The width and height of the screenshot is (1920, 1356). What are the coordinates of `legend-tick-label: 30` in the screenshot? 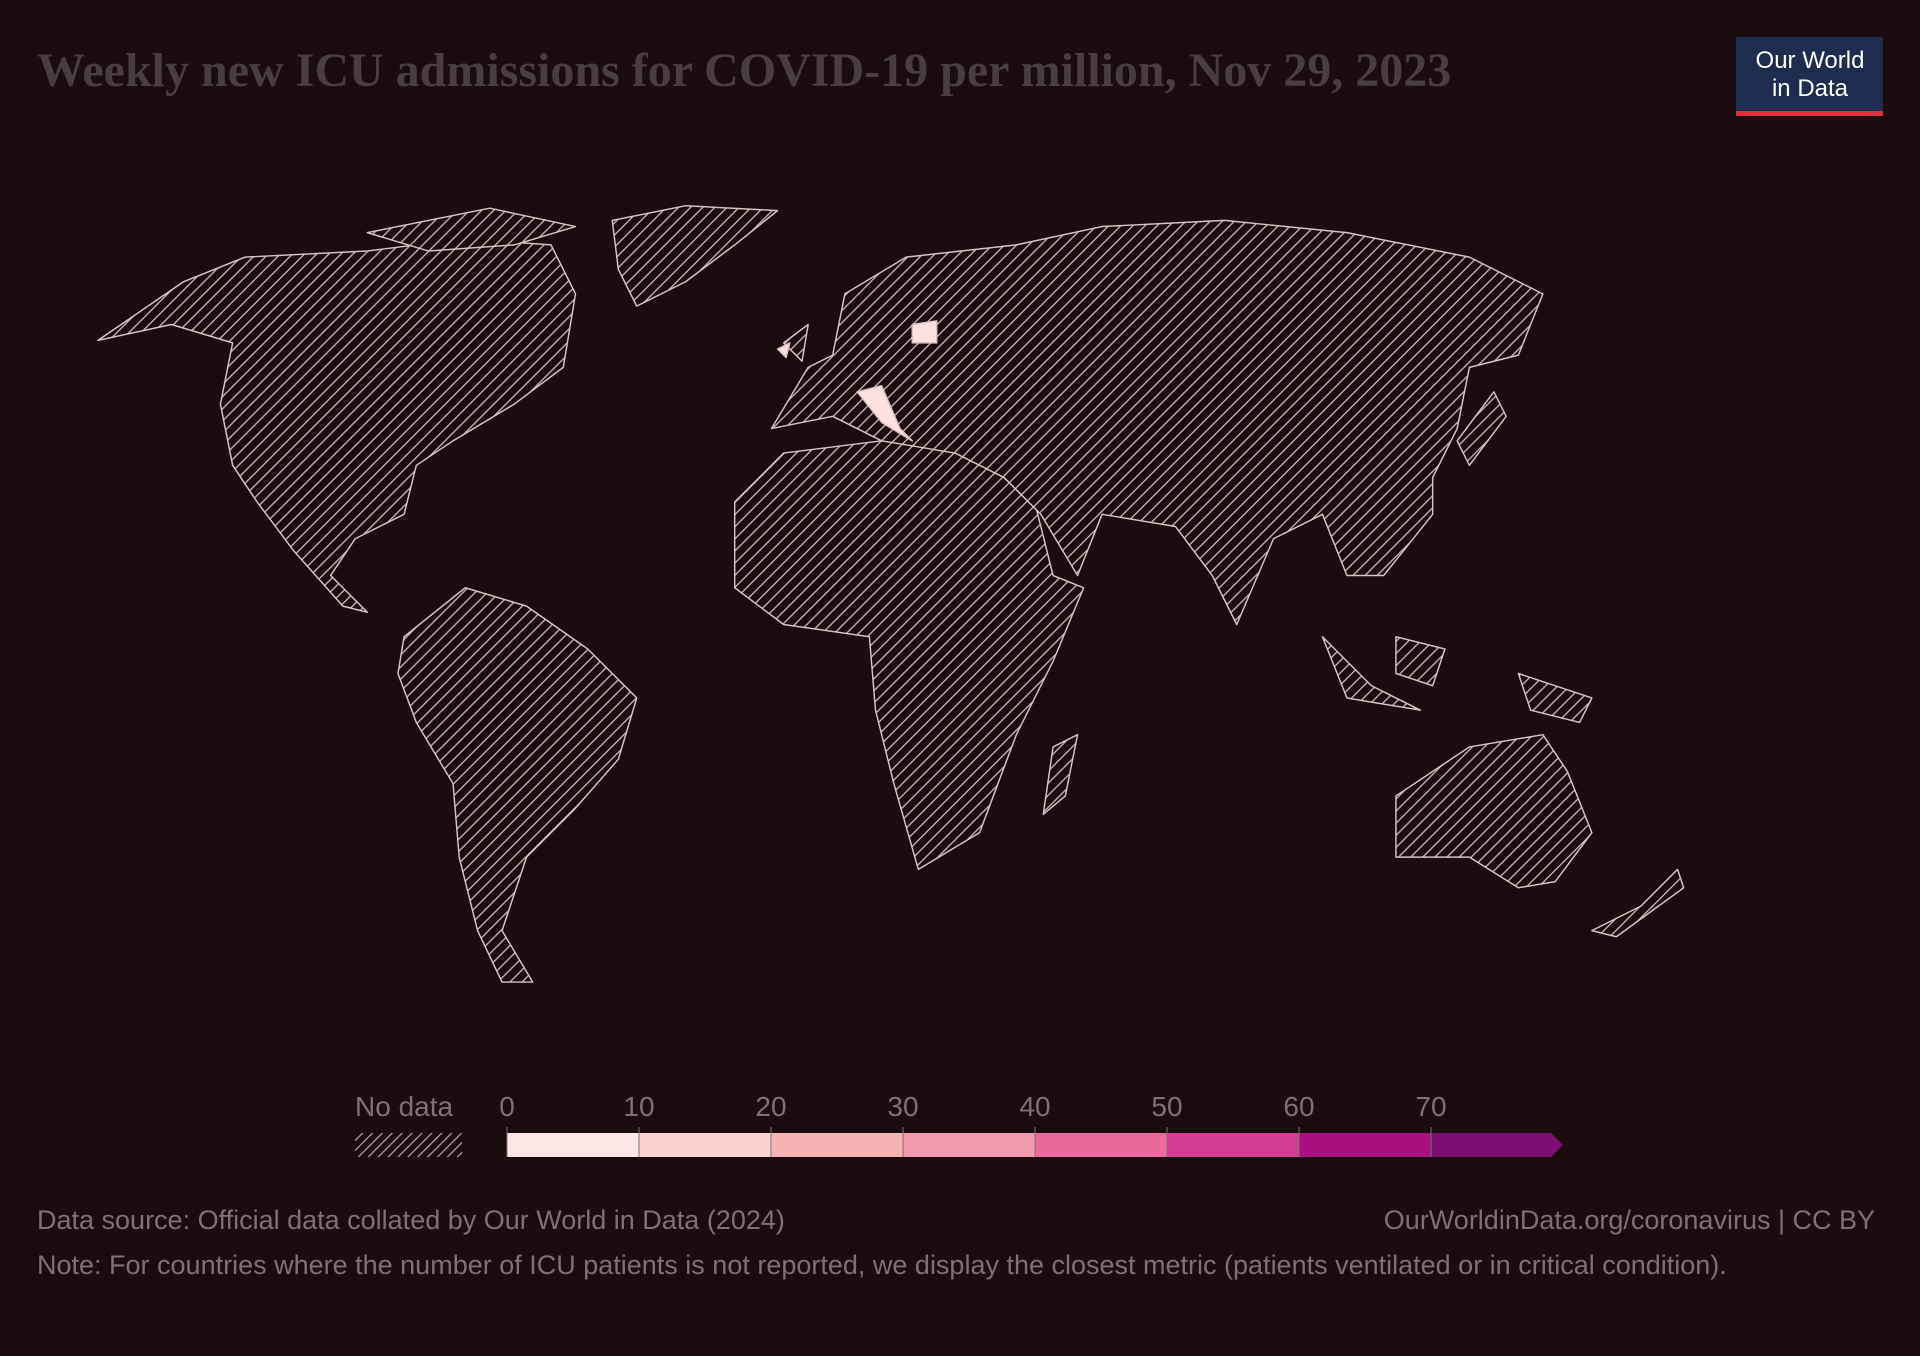 It's located at (902, 1106).